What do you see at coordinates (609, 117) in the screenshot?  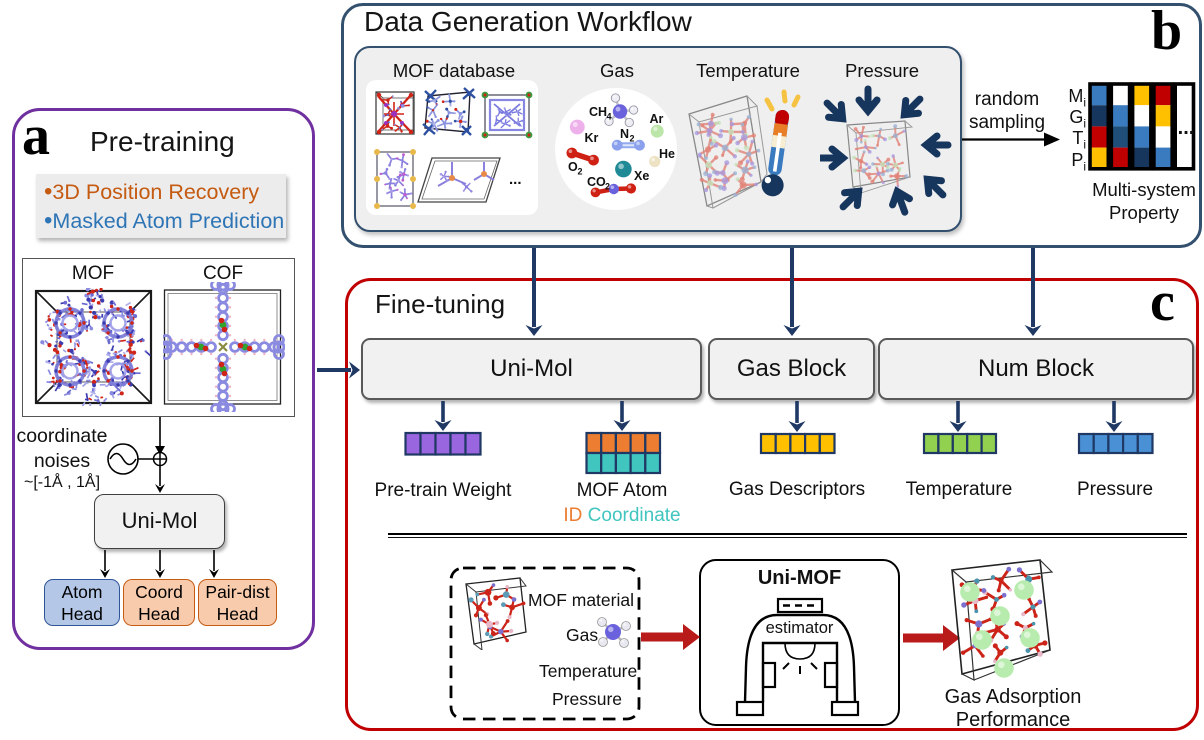 I see `svg-text: 4` at bounding box center [609, 117].